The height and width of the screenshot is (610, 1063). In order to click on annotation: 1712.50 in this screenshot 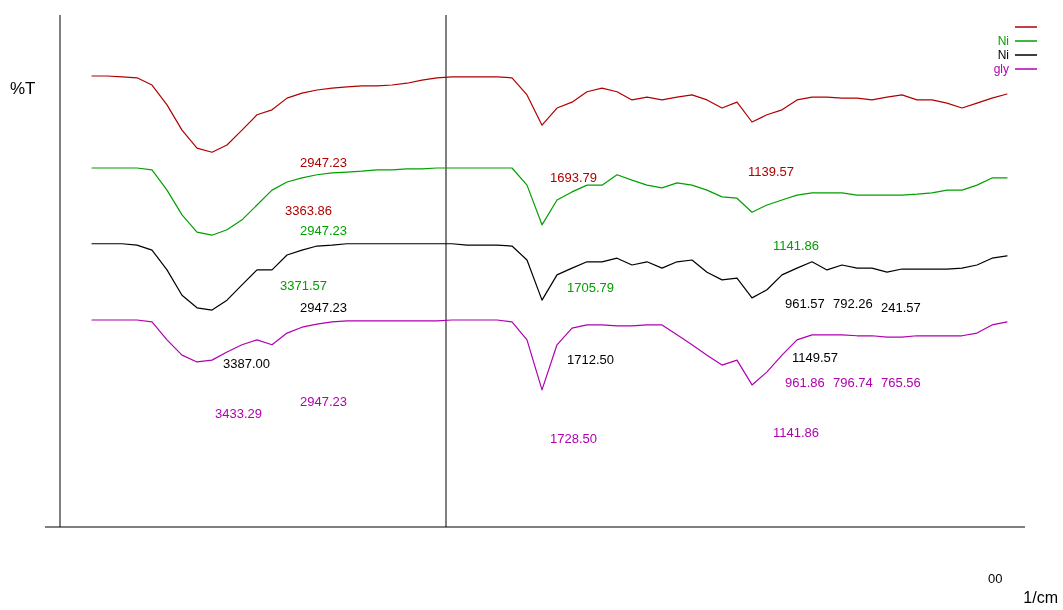, I will do `click(590, 359)`.